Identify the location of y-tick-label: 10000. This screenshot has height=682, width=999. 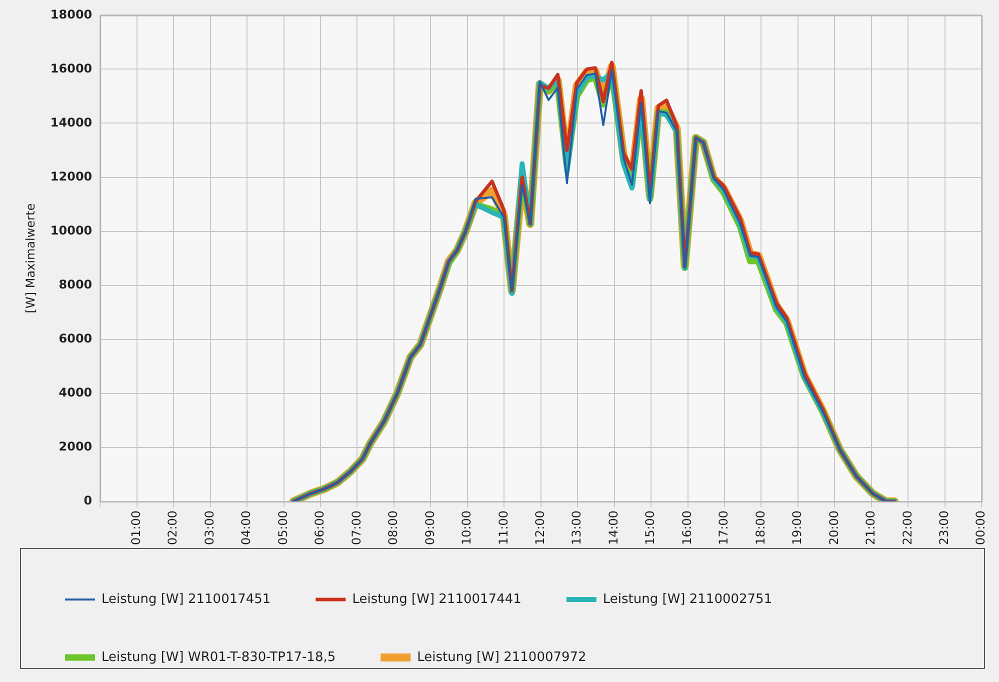
(71, 230).